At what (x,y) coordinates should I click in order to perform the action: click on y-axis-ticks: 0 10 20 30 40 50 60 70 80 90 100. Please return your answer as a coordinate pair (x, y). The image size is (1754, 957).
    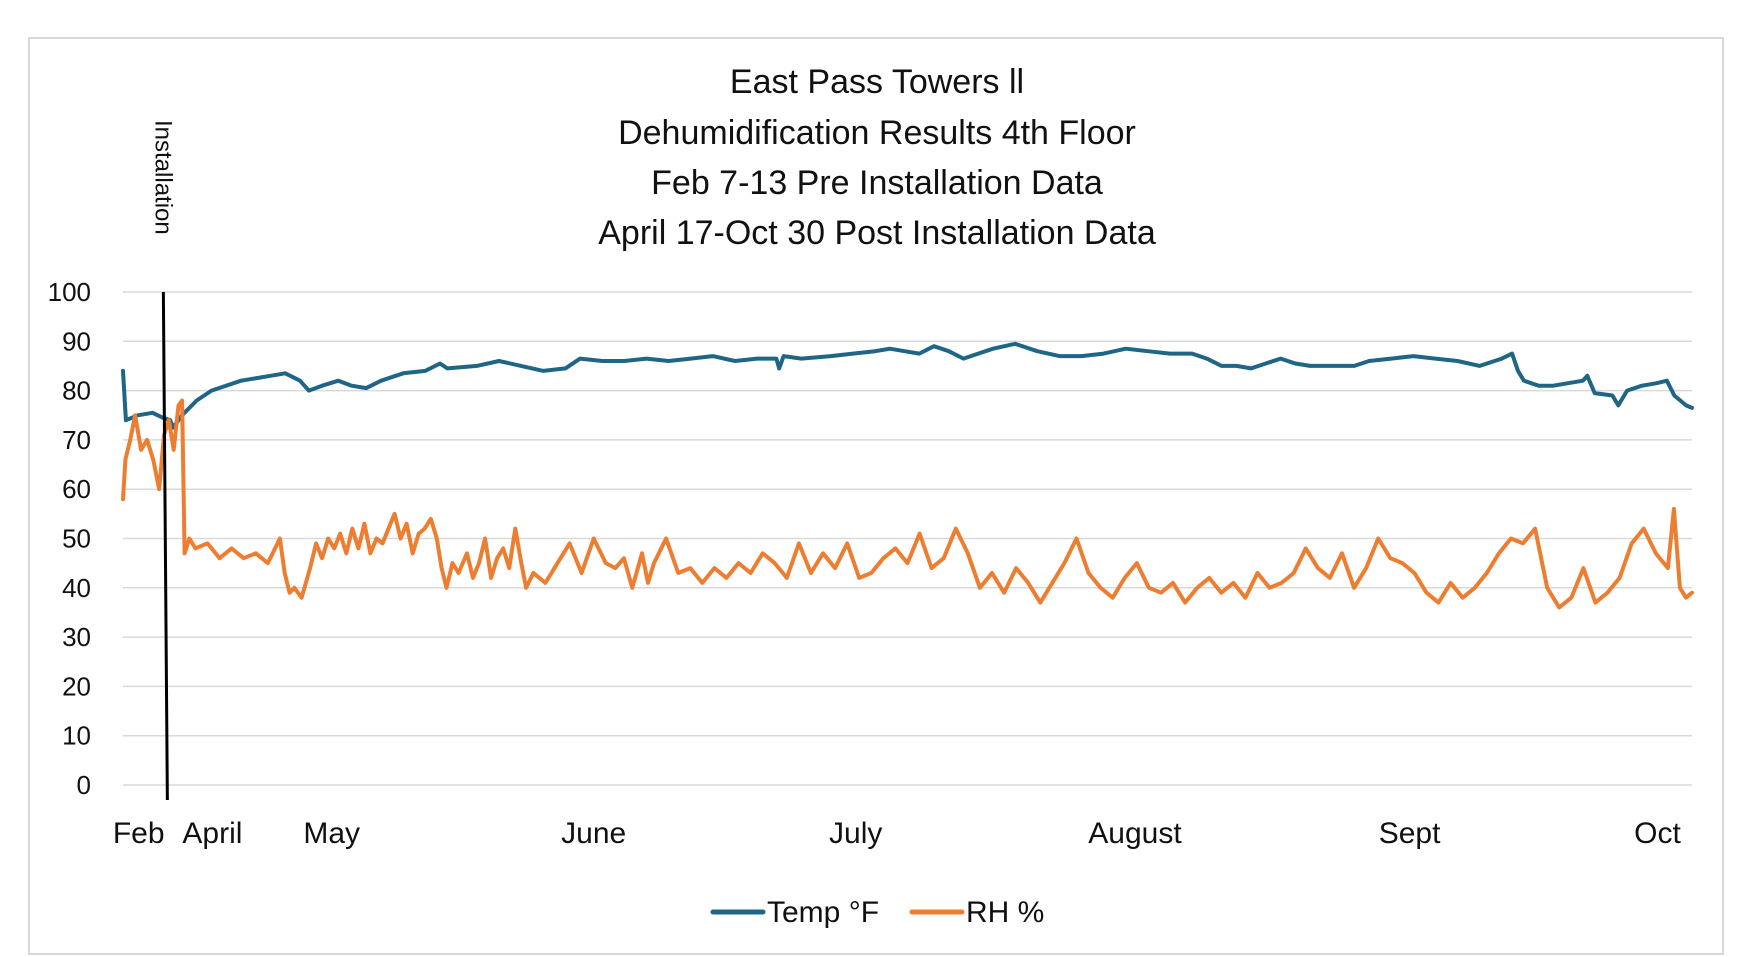
    Looking at the image, I should click on (69, 538).